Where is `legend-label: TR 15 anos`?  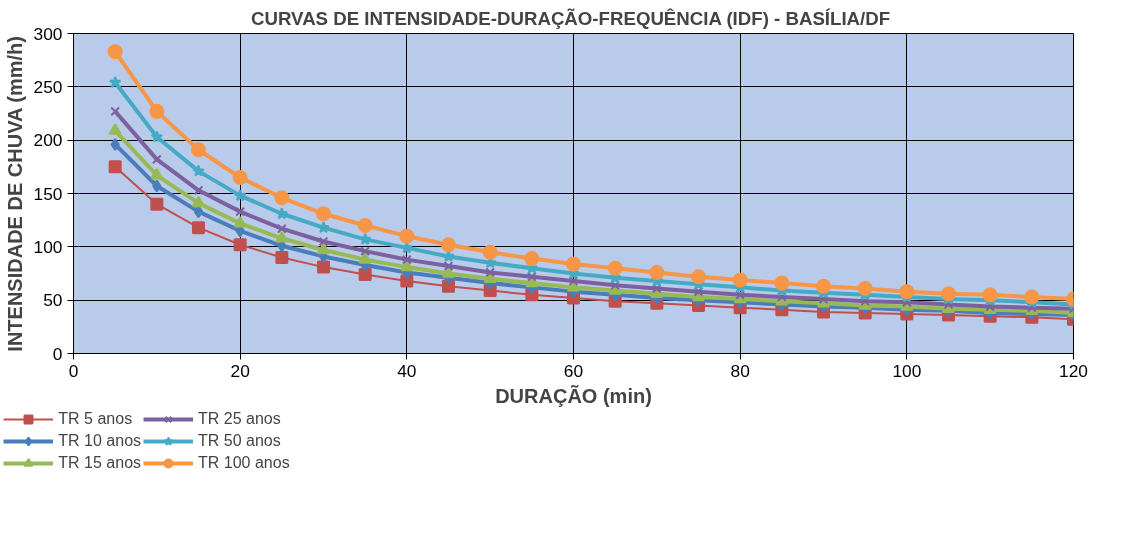 legend-label: TR 15 anos is located at coordinates (100, 463).